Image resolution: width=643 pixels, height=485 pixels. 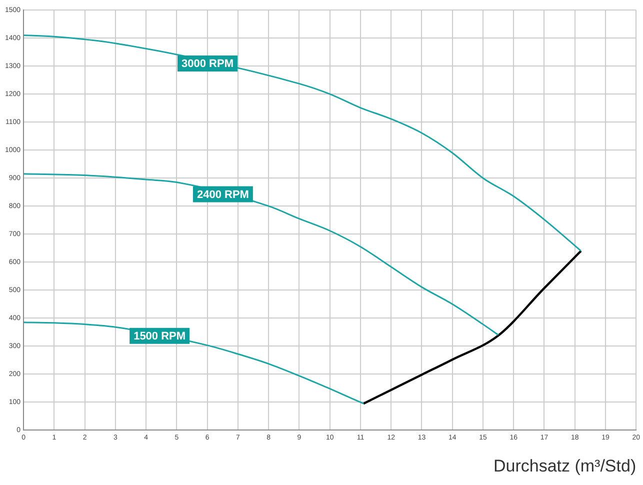 I want to click on line-series, so click(x=472, y=327).